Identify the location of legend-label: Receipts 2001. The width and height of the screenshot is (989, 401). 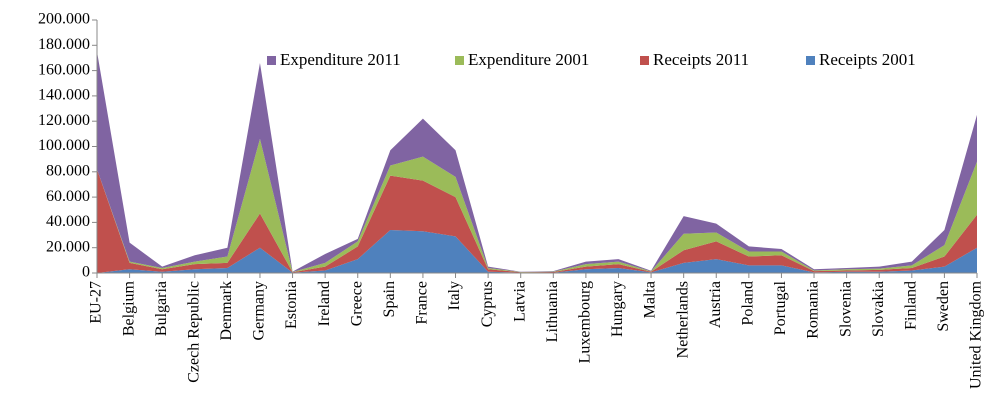
(867, 59).